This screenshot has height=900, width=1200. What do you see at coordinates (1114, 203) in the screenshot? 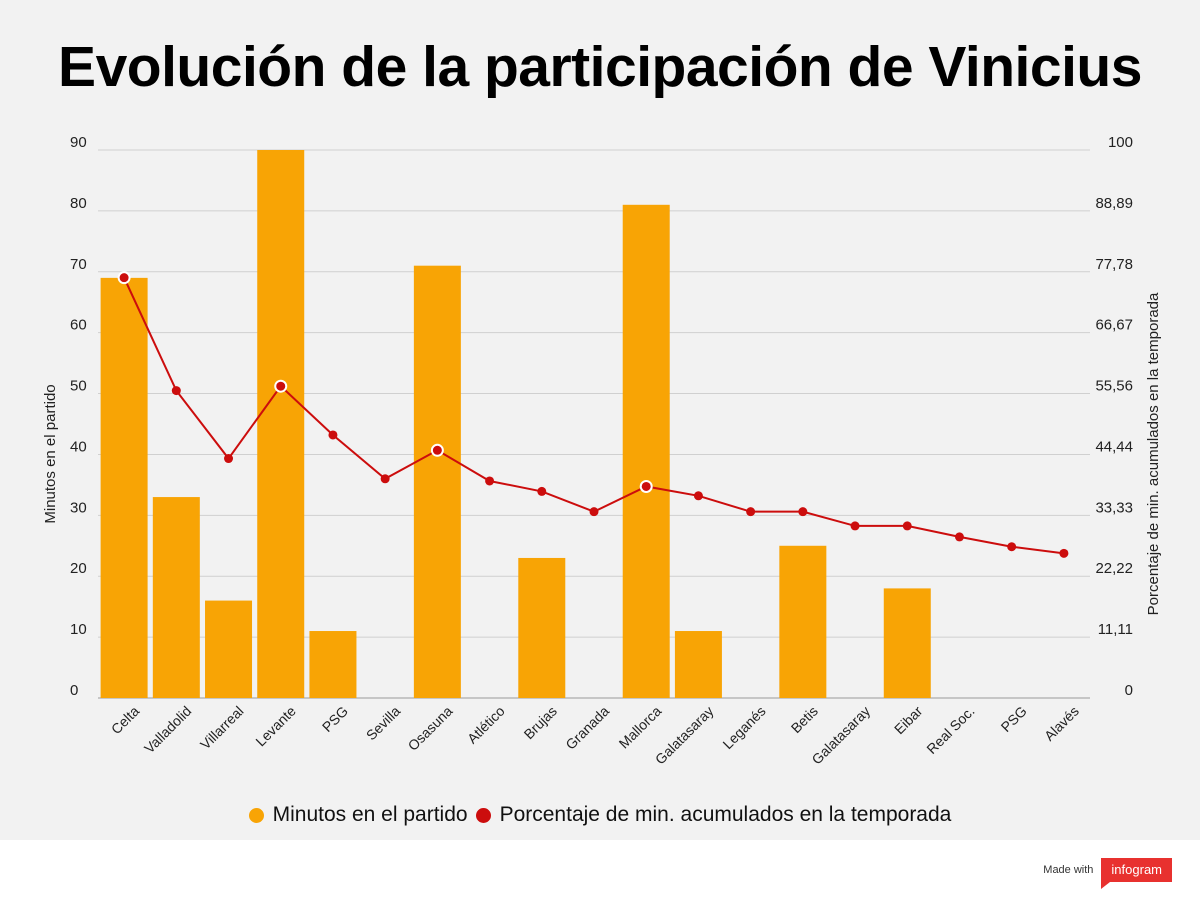
I see `y-right-tick-label: 88,89` at bounding box center [1114, 203].